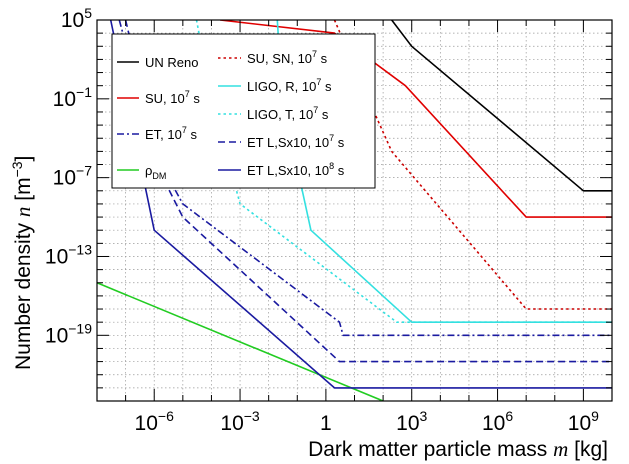  I want to click on legend-label: SU, SN, 107 s, so click(287, 57).